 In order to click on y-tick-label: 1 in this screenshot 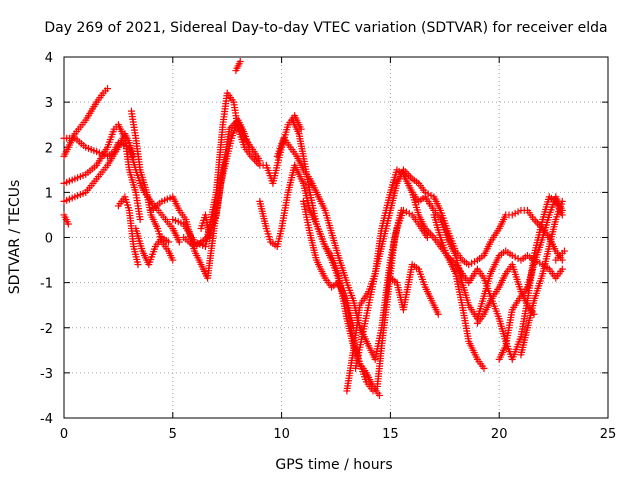, I will do `click(49, 193)`.